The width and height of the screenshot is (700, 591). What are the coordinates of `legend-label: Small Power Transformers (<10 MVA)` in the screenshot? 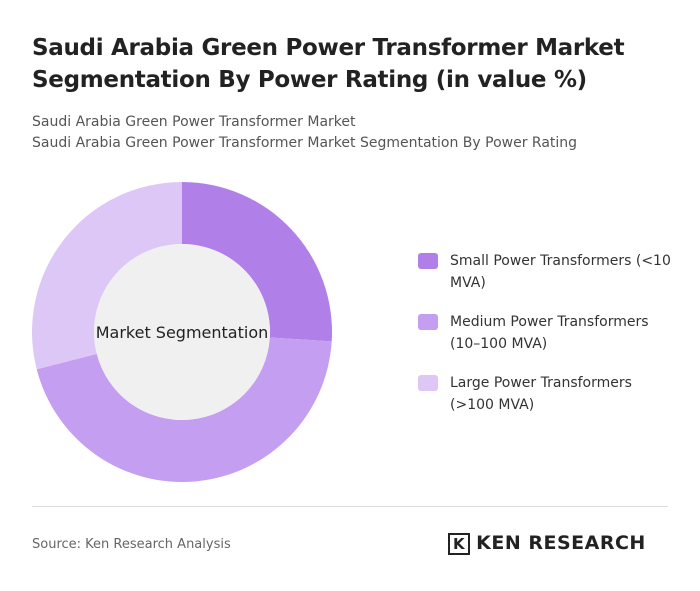 It's located at (560, 272).